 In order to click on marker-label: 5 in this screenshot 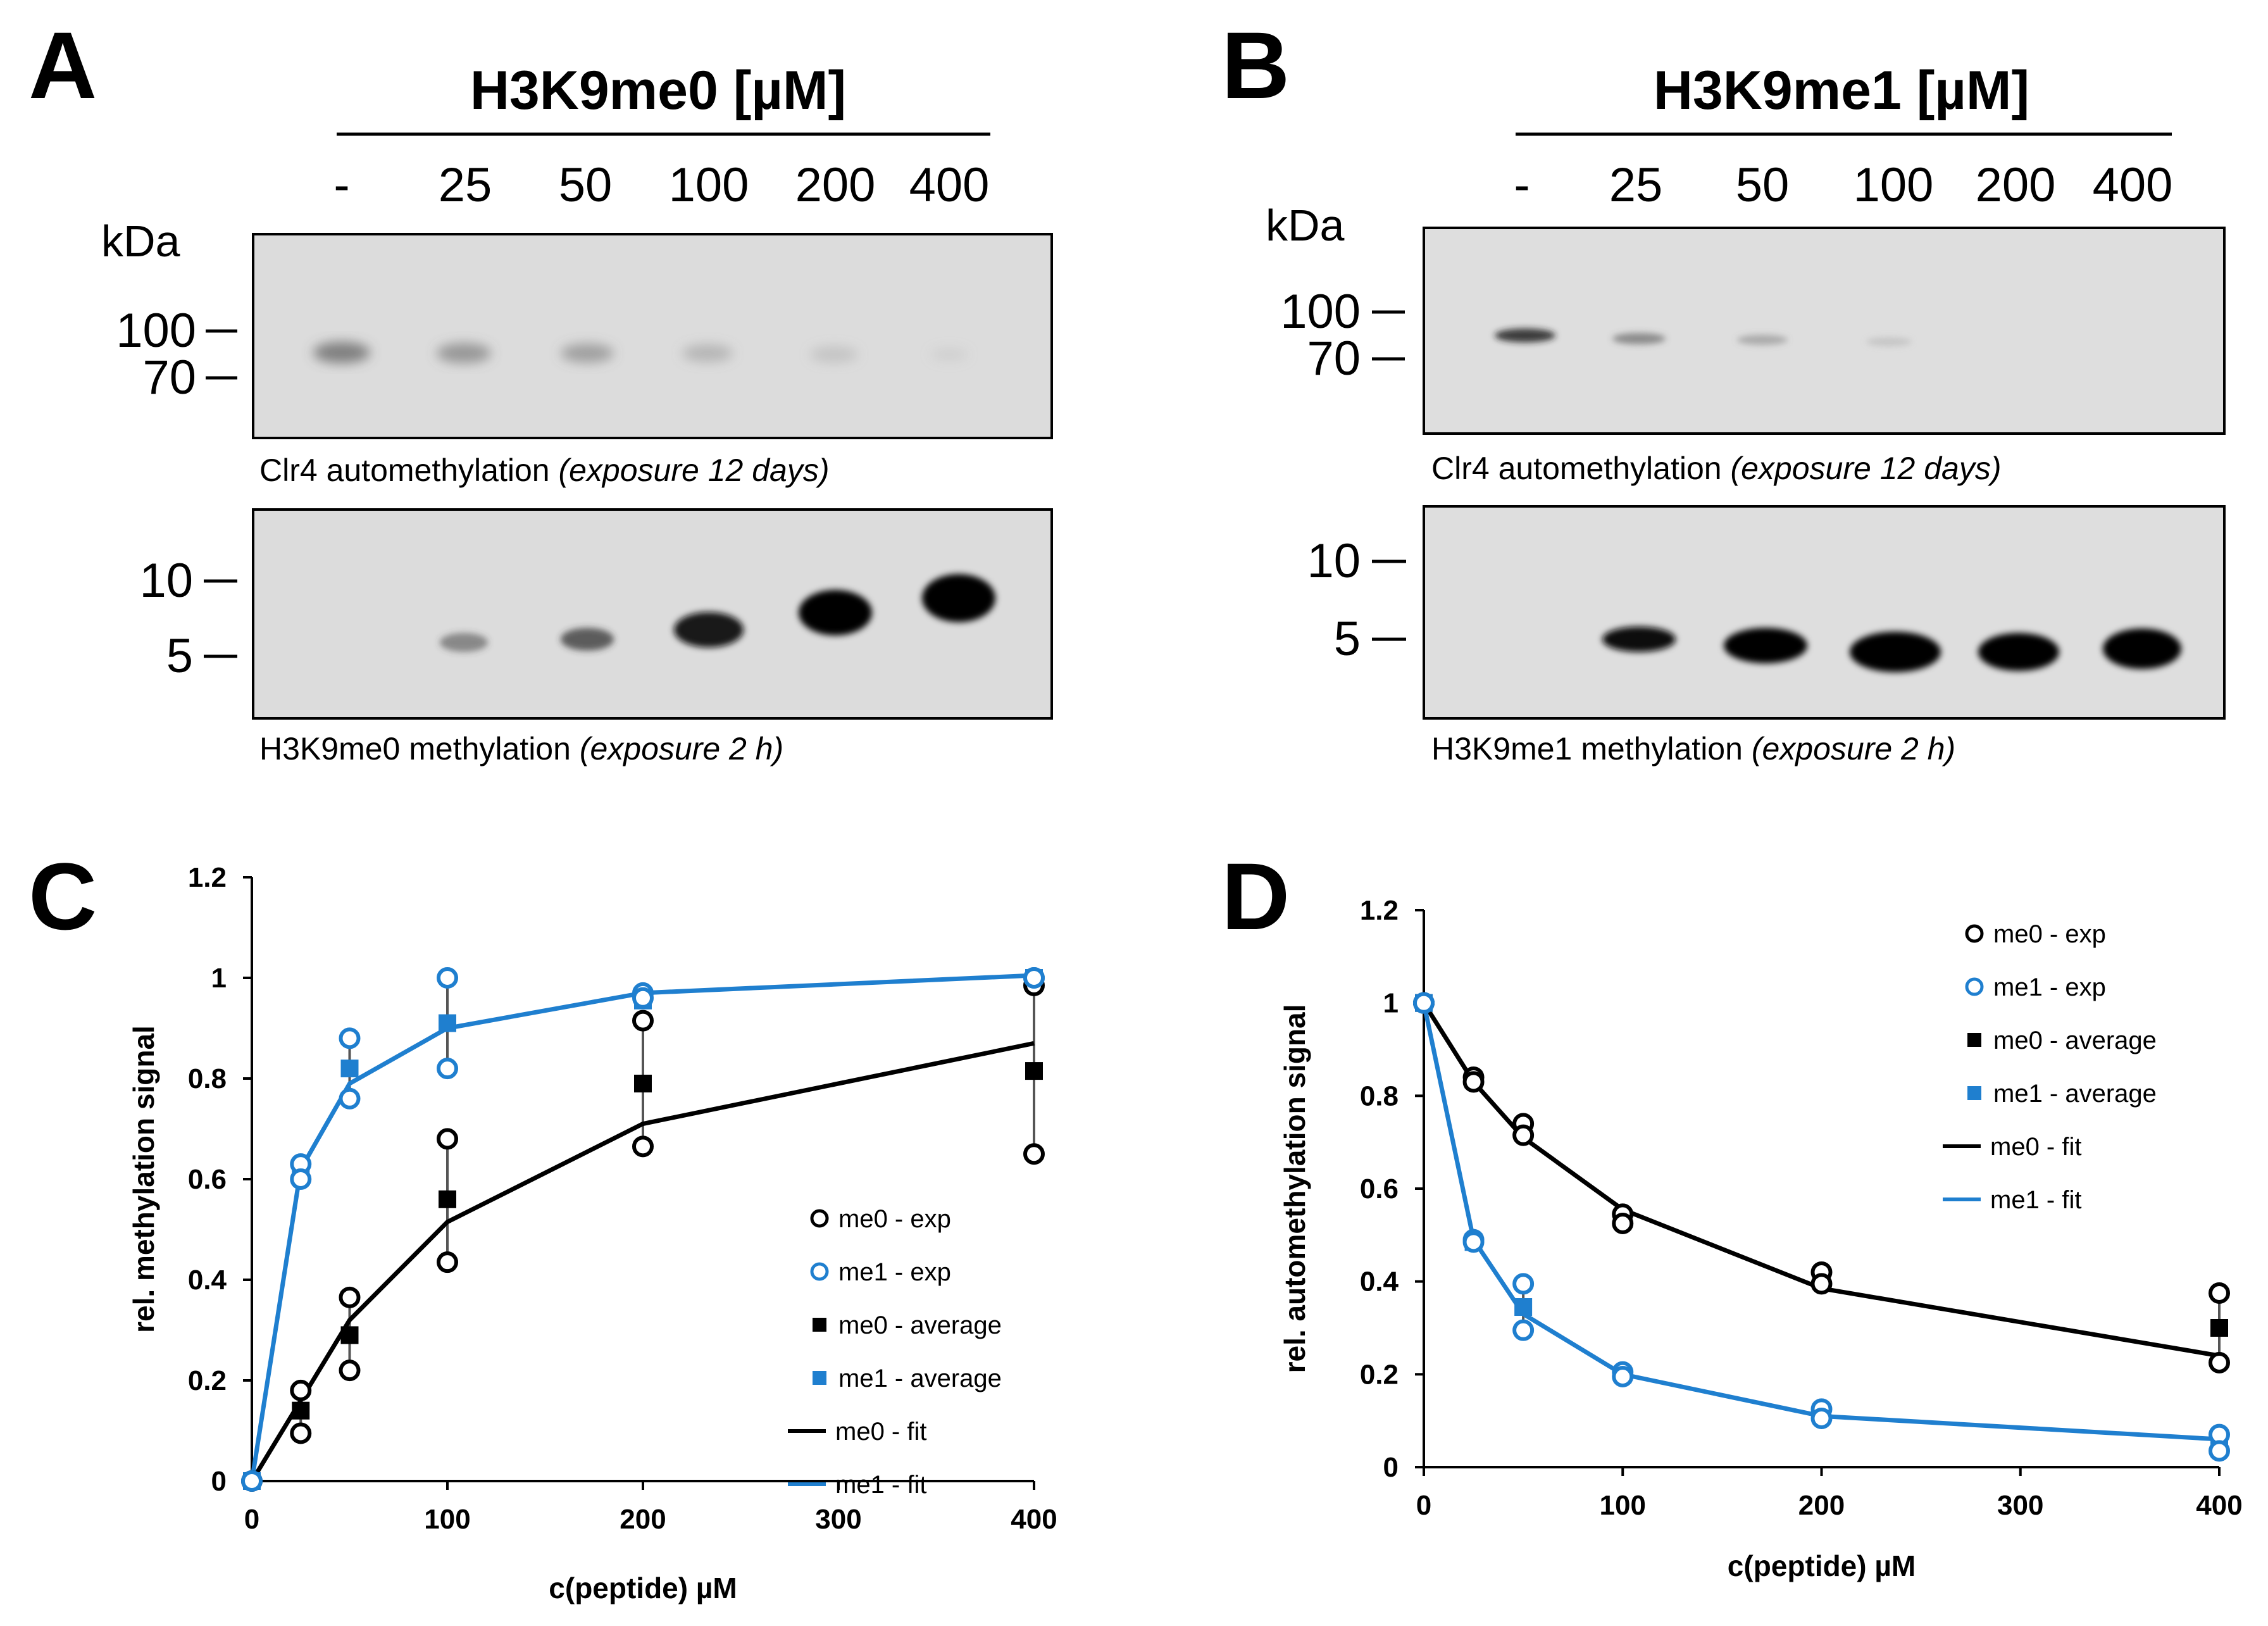, I will do `click(1347, 639)`.